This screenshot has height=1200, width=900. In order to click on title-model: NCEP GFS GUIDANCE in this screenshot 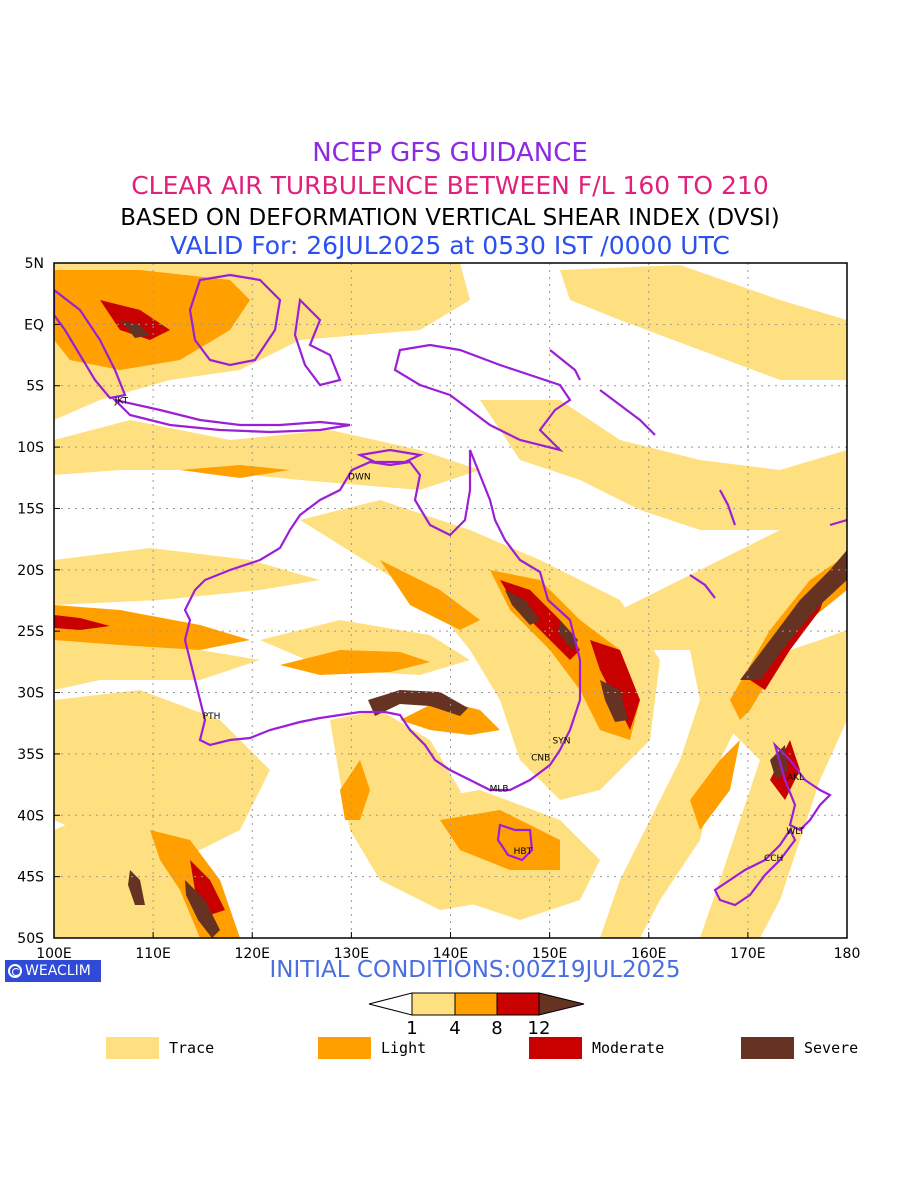, I will do `click(450, 153)`.